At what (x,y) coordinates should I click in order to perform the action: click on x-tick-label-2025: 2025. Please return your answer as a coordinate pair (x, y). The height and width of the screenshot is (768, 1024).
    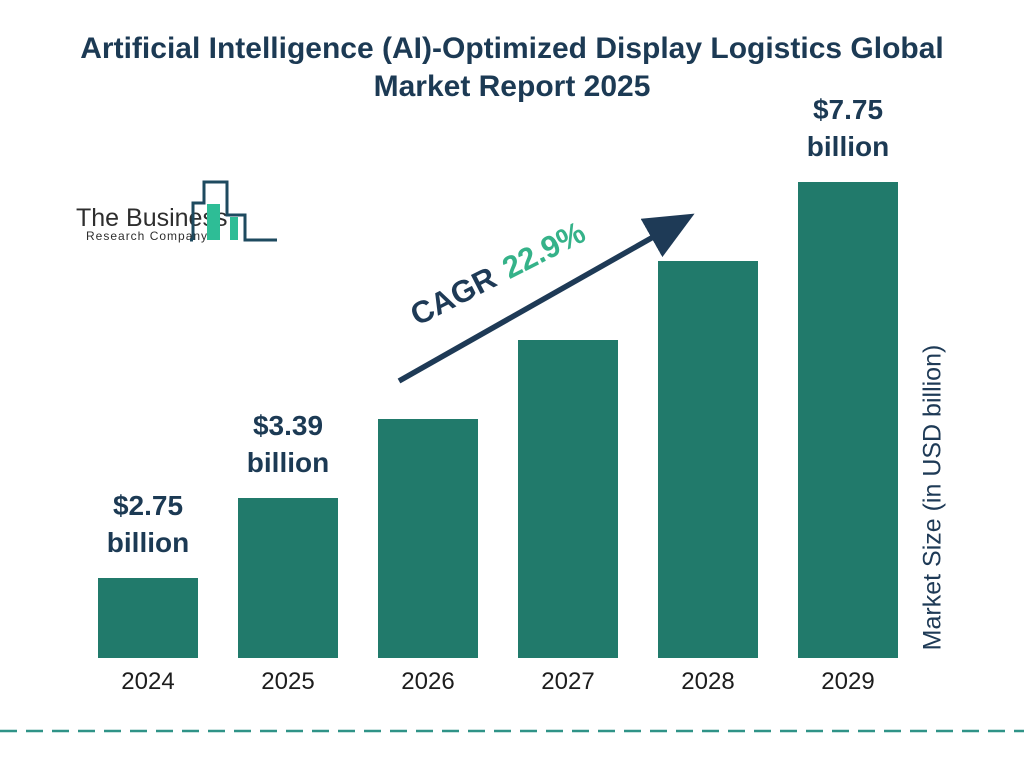
    Looking at the image, I should click on (288, 681).